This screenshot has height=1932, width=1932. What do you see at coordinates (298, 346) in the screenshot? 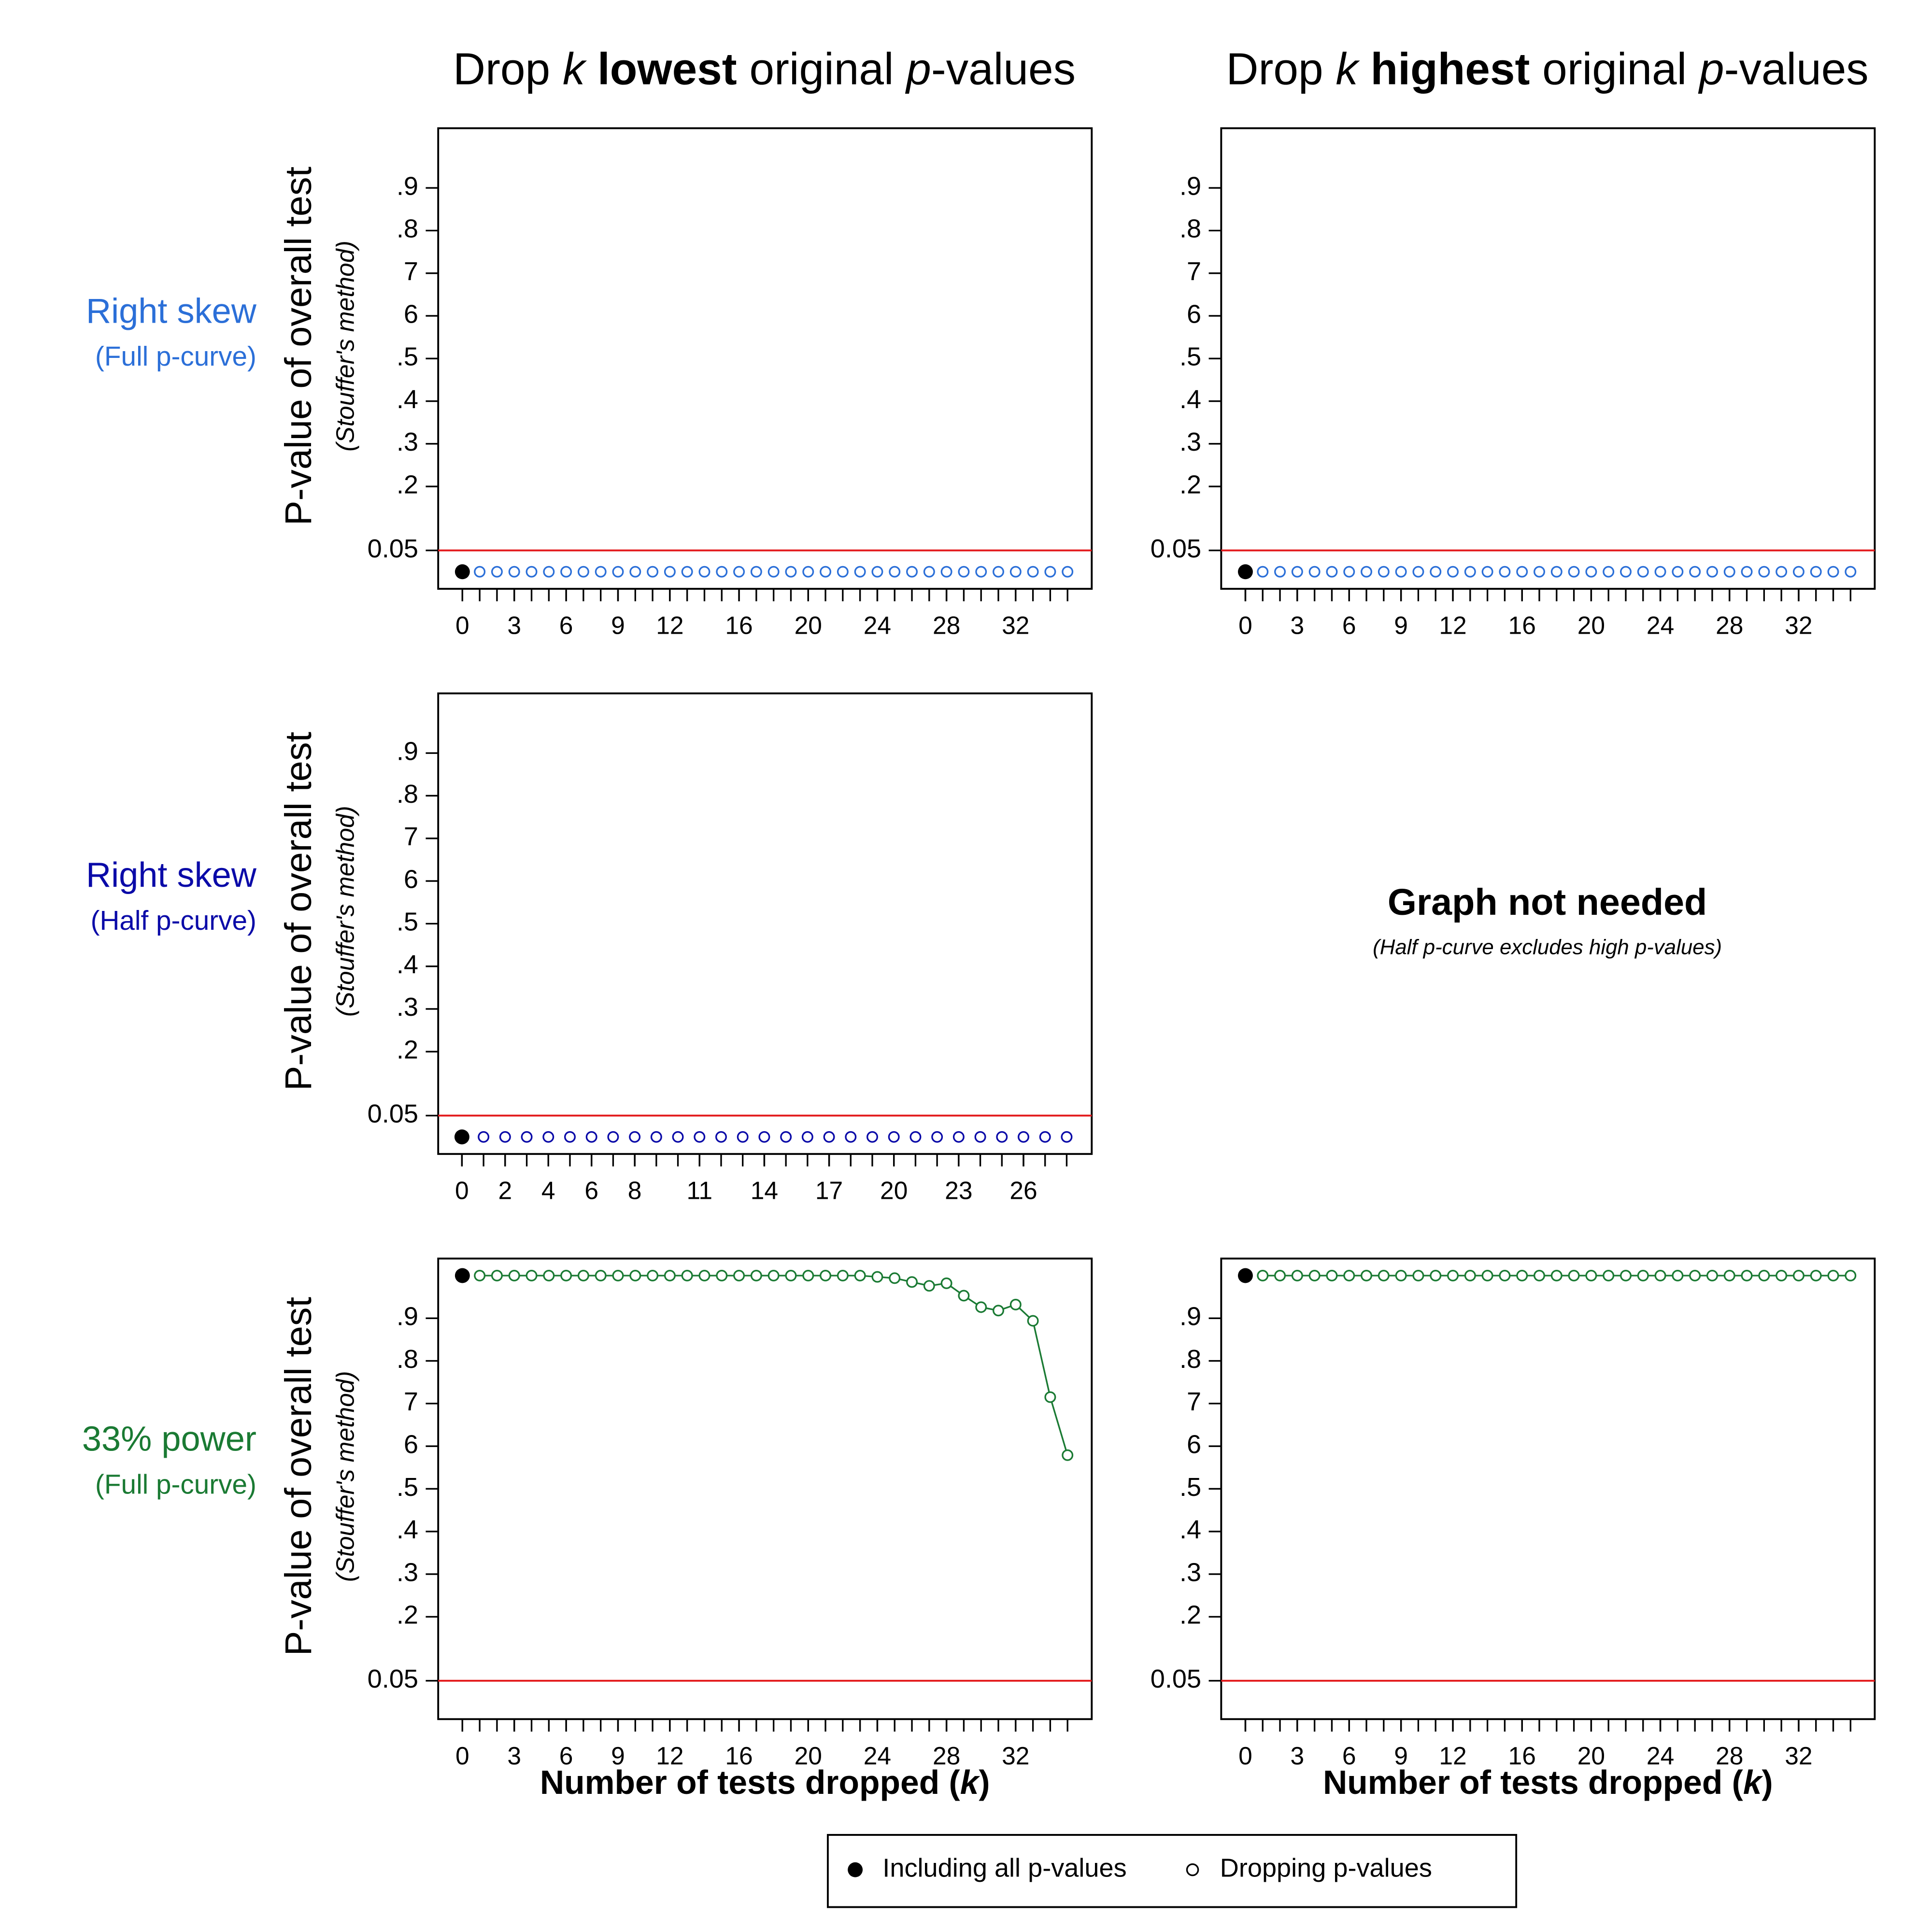
I see `y-axis-label: P-value of overall test` at bounding box center [298, 346].